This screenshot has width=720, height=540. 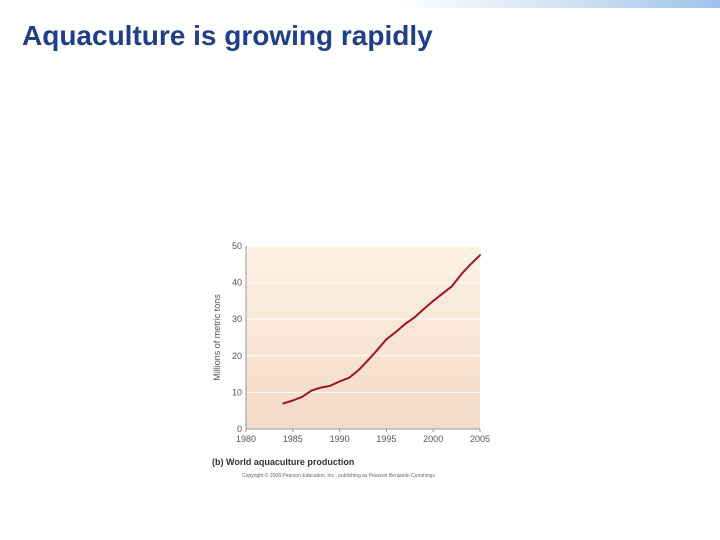 I want to click on y-tick-label: 0, so click(x=239, y=429).